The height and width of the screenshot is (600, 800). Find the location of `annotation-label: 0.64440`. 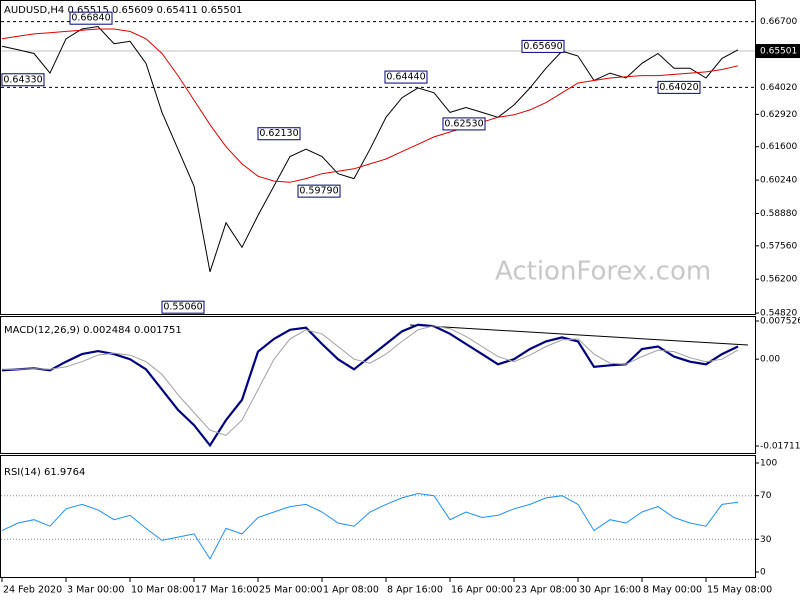

annotation-label: 0.64440 is located at coordinates (405, 77).